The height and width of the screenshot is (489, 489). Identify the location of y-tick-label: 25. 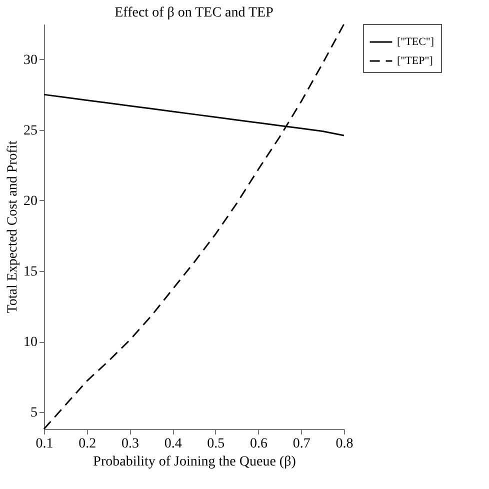
(31, 130).